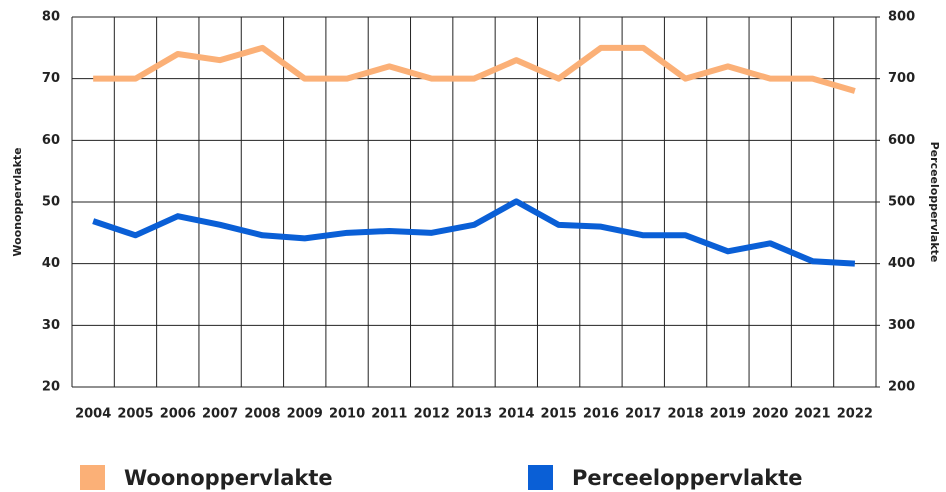 This screenshot has width=946, height=492. What do you see at coordinates (643, 414) in the screenshot?
I see `x-tick-label: 2017` at bounding box center [643, 414].